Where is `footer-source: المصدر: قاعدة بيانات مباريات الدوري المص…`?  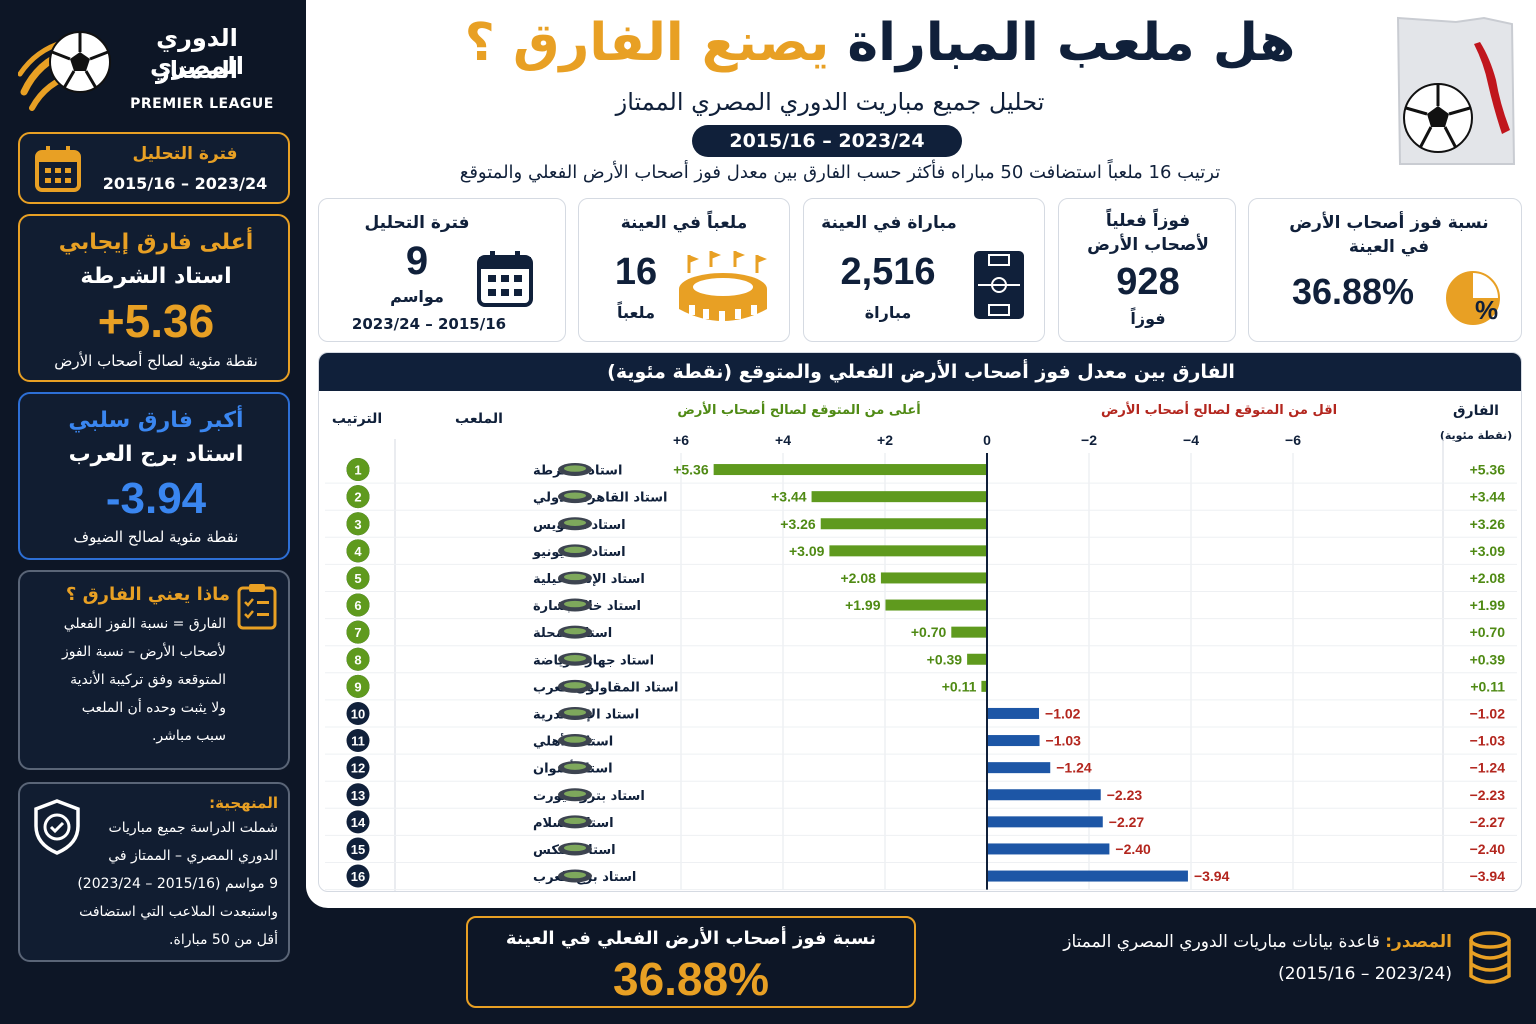 footer-source: المصدر: قاعدة بيانات مباريات الدوري المص… is located at coordinates (1241, 942).